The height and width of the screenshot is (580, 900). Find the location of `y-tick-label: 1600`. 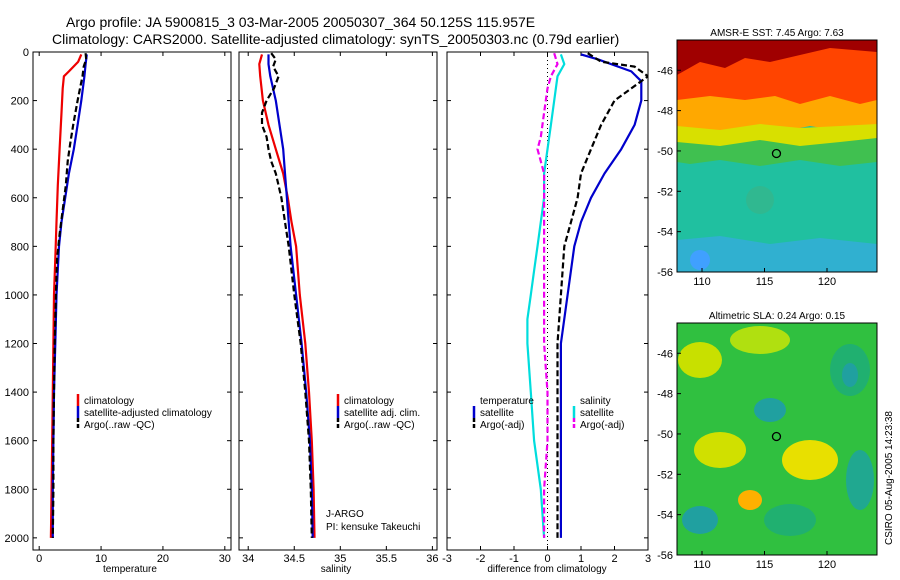

y-tick-label: 1600 is located at coordinates (17, 442).